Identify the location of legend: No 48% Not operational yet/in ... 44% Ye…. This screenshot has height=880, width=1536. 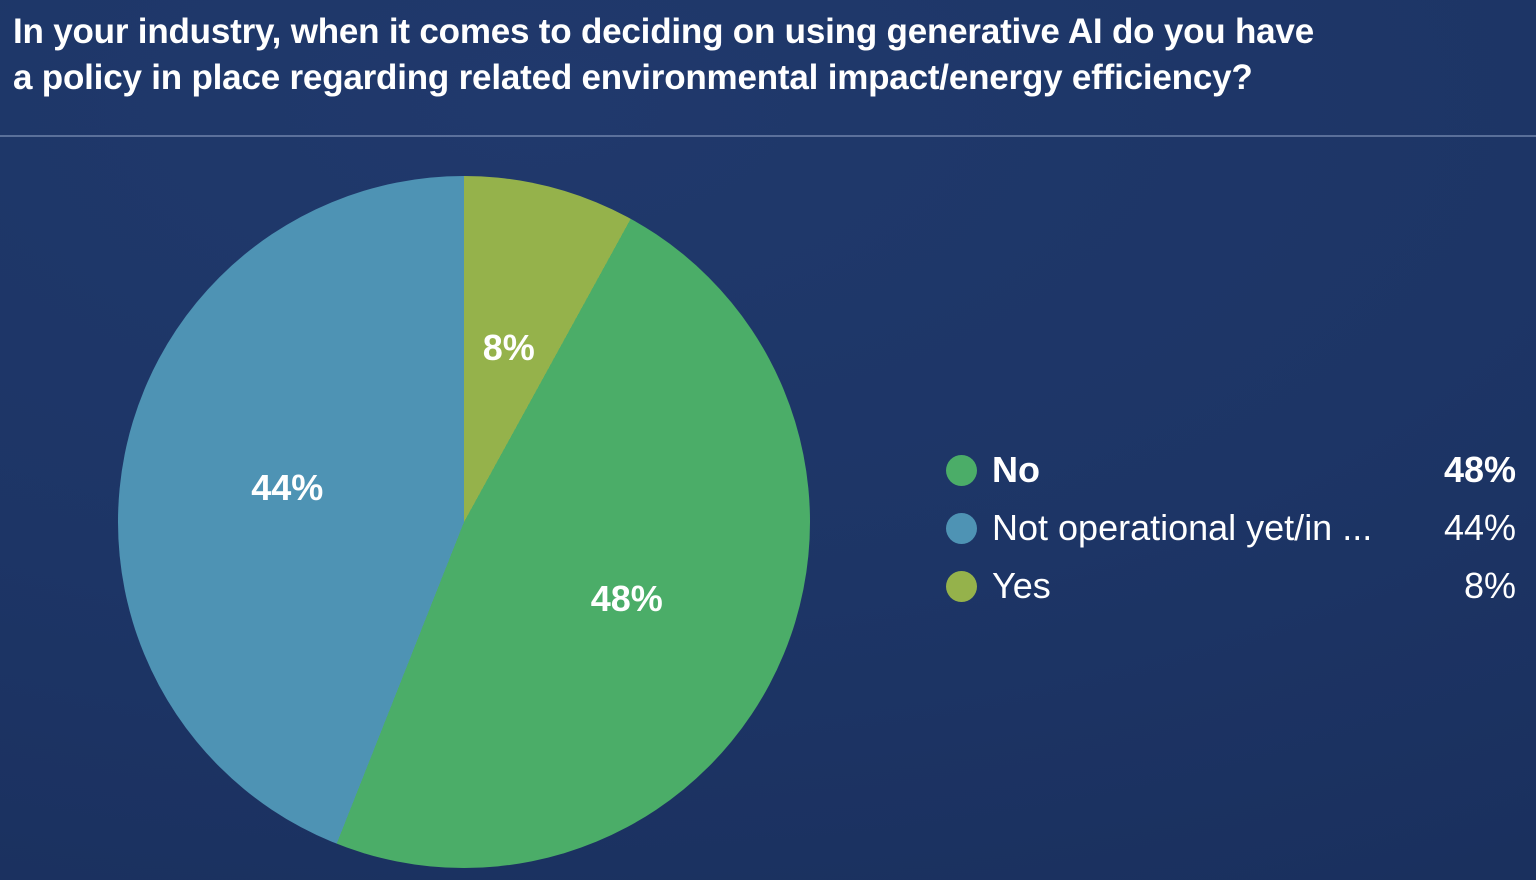
(1231, 528).